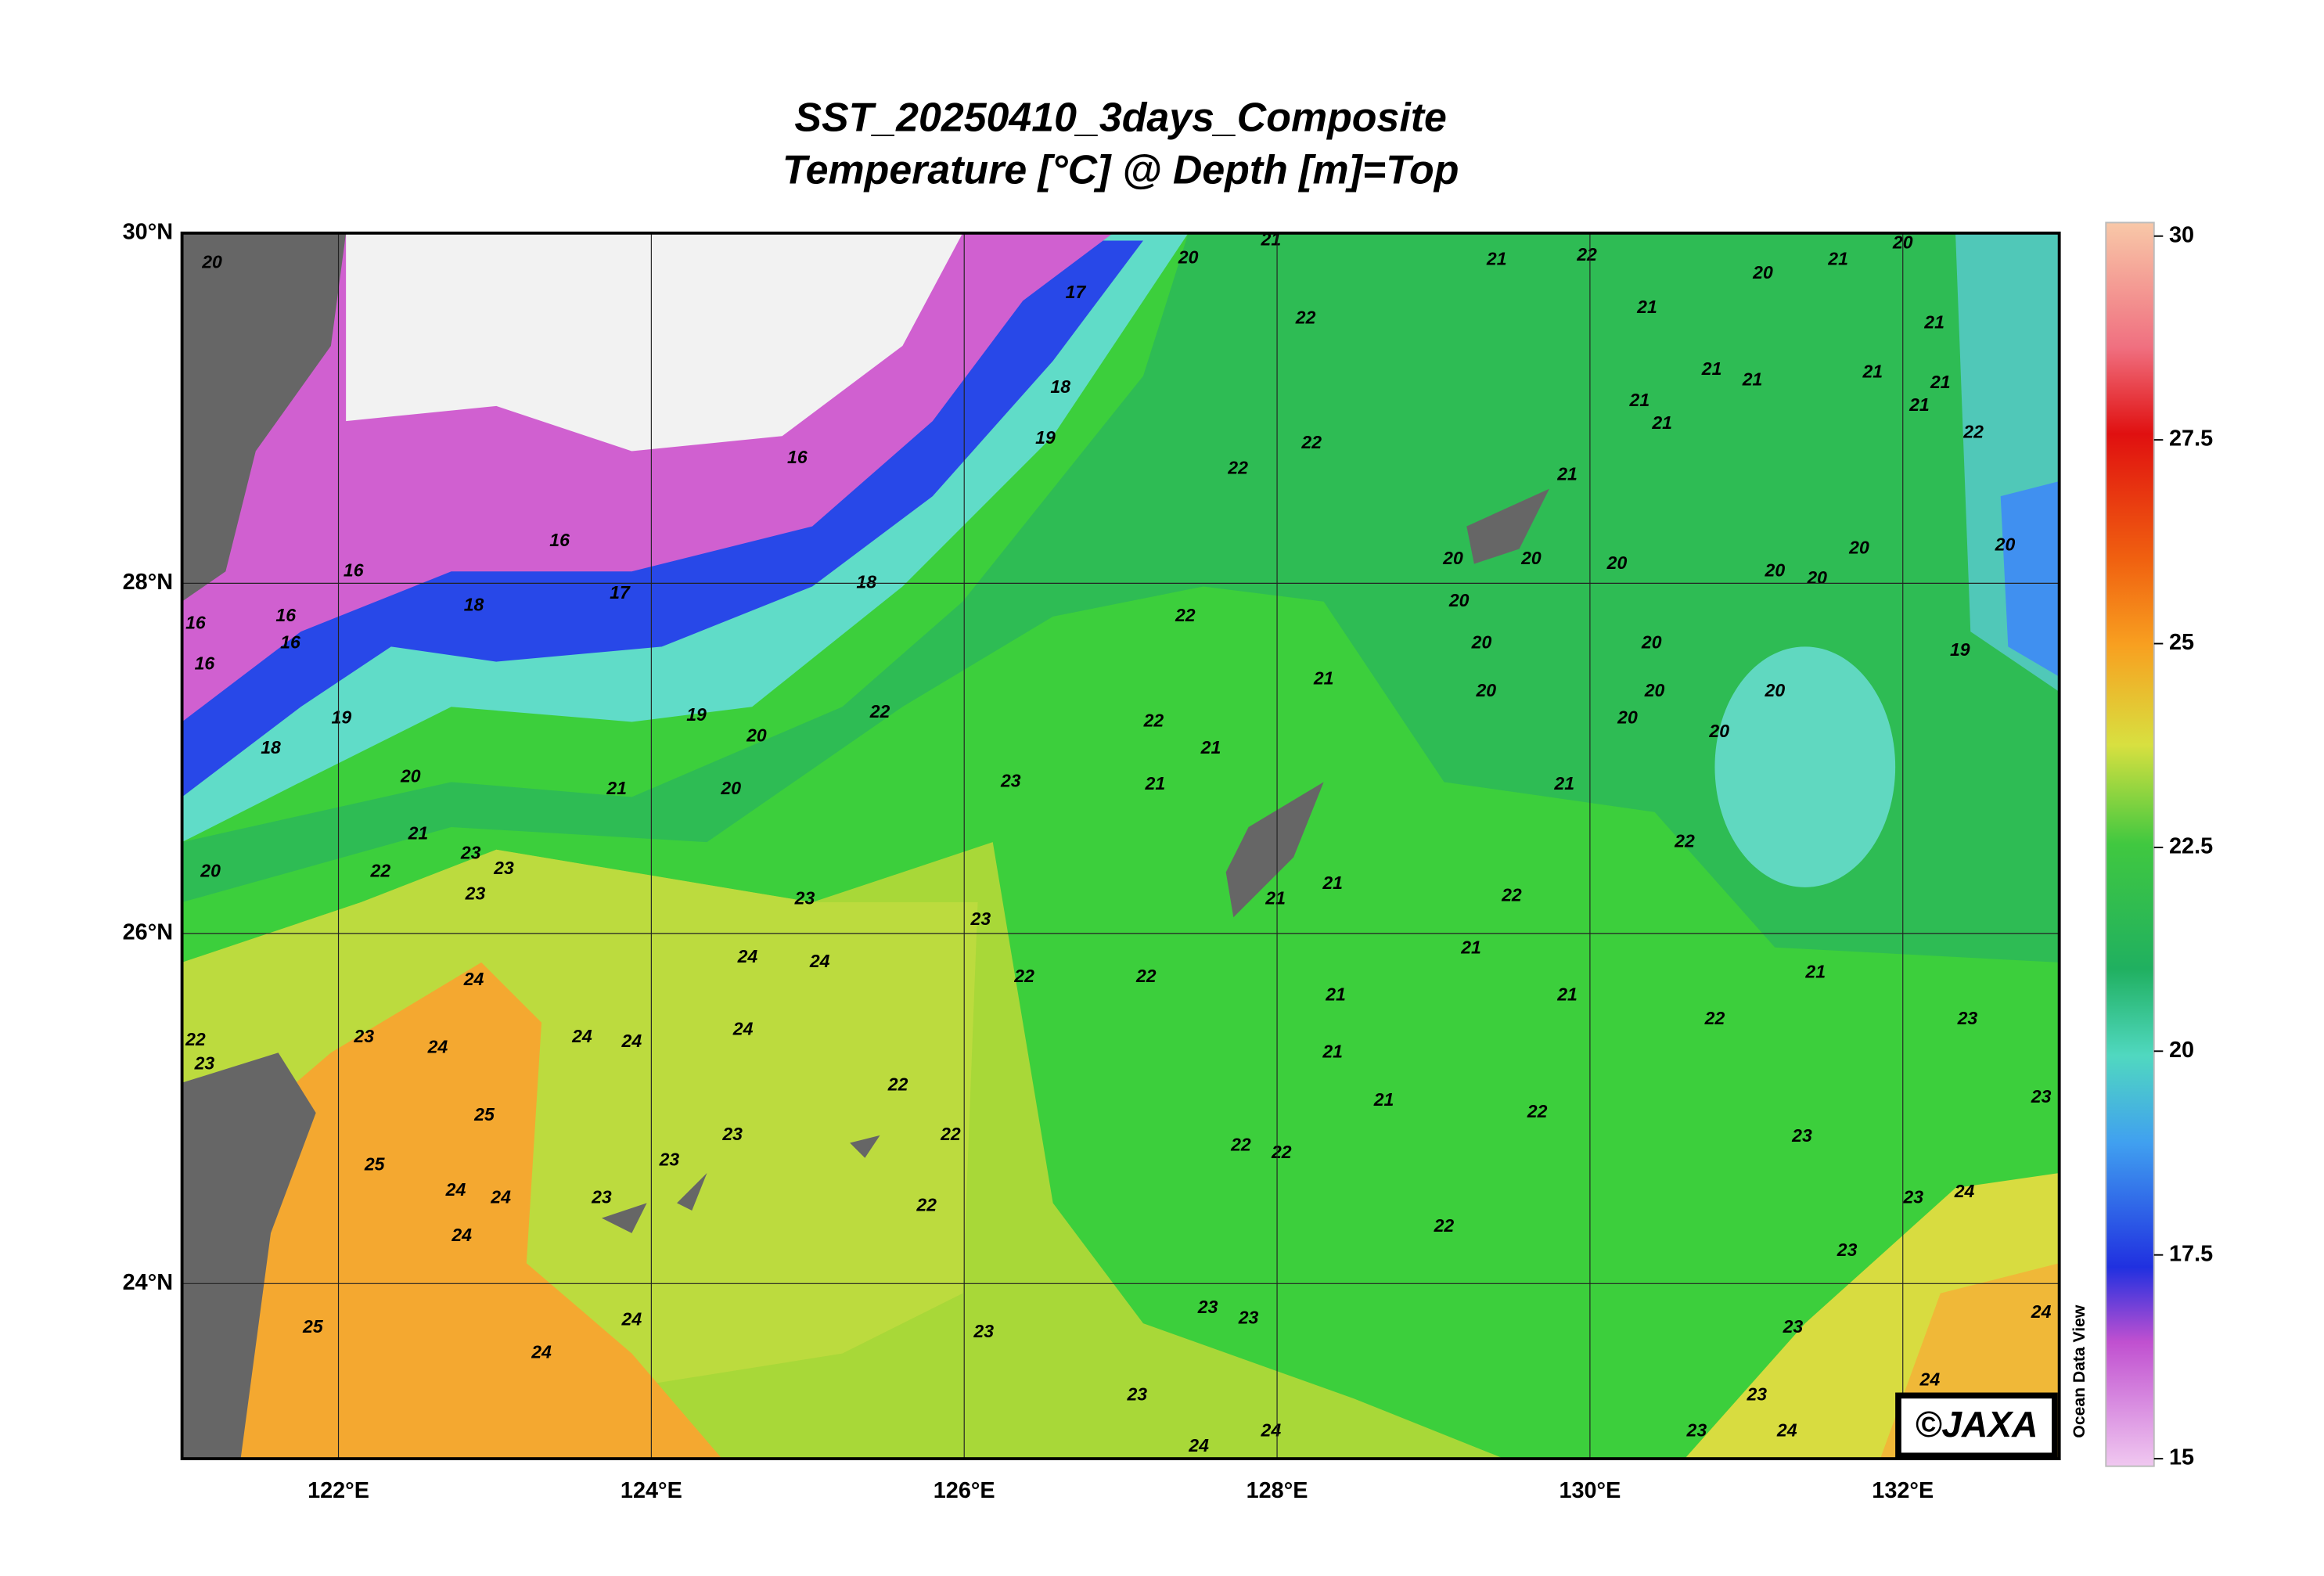 The image size is (2324, 1576). I want to click on credit: ©JAXA, so click(1976, 1425).